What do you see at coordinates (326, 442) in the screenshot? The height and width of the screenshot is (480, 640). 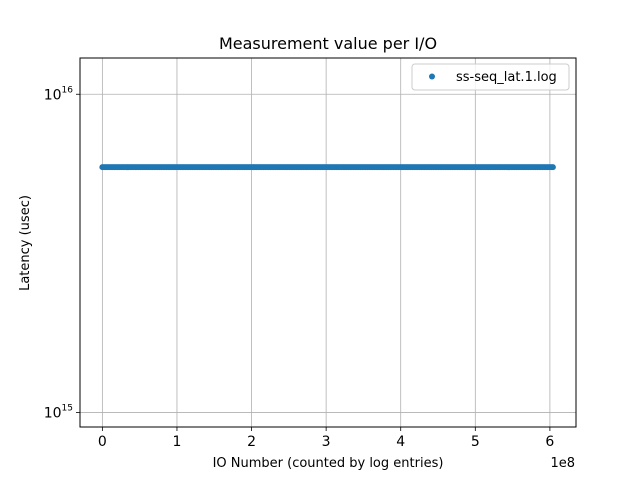 I see `x-tick-label: 3` at bounding box center [326, 442].